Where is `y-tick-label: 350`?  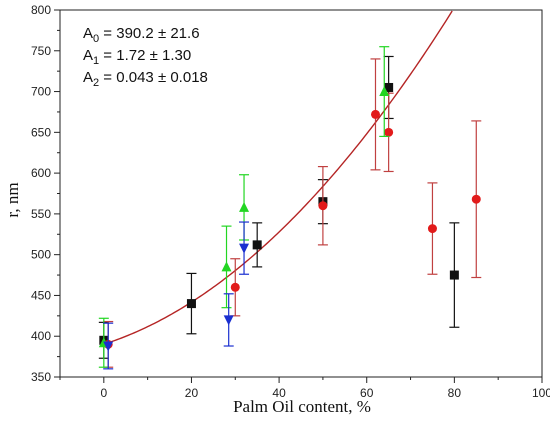
y-tick-label: 350 is located at coordinates (41, 377).